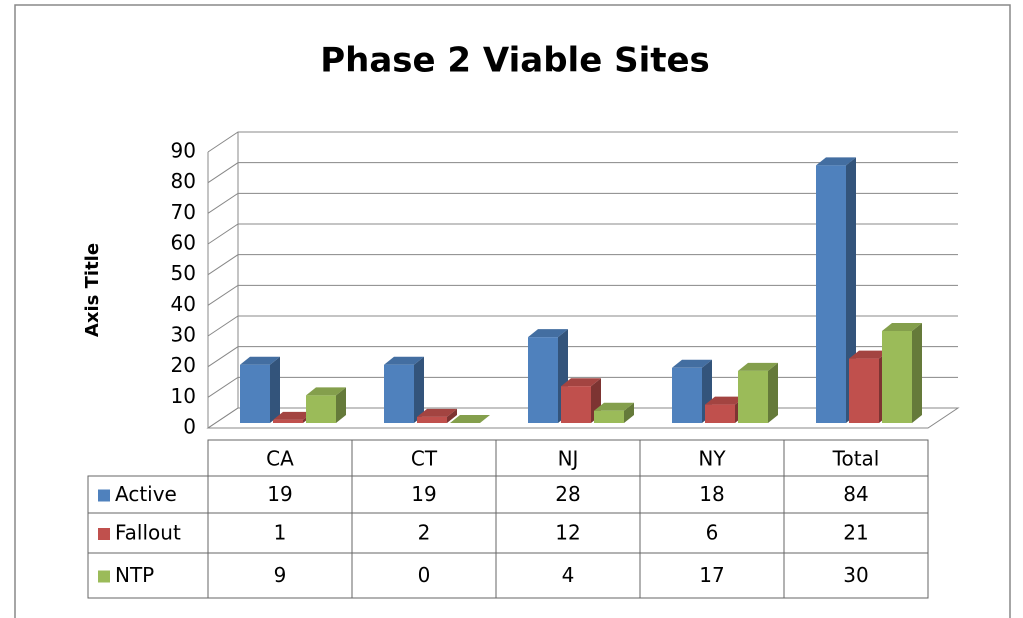  I want to click on y-tick-label: 20, so click(183, 365).